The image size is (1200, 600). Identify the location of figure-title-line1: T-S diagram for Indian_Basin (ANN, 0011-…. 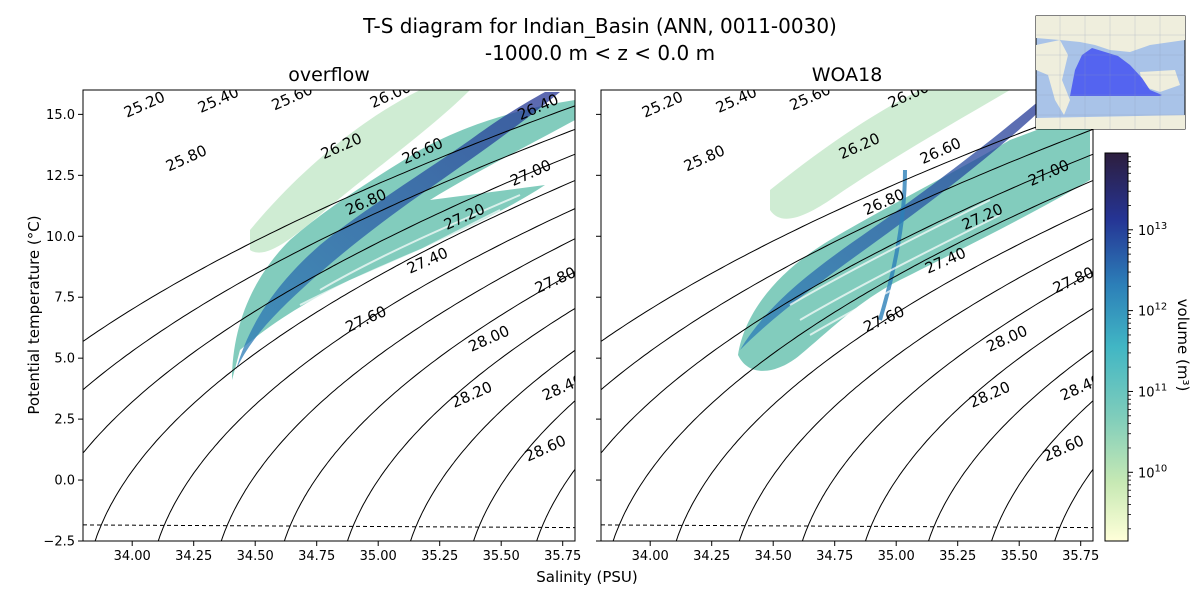
(599, 26).